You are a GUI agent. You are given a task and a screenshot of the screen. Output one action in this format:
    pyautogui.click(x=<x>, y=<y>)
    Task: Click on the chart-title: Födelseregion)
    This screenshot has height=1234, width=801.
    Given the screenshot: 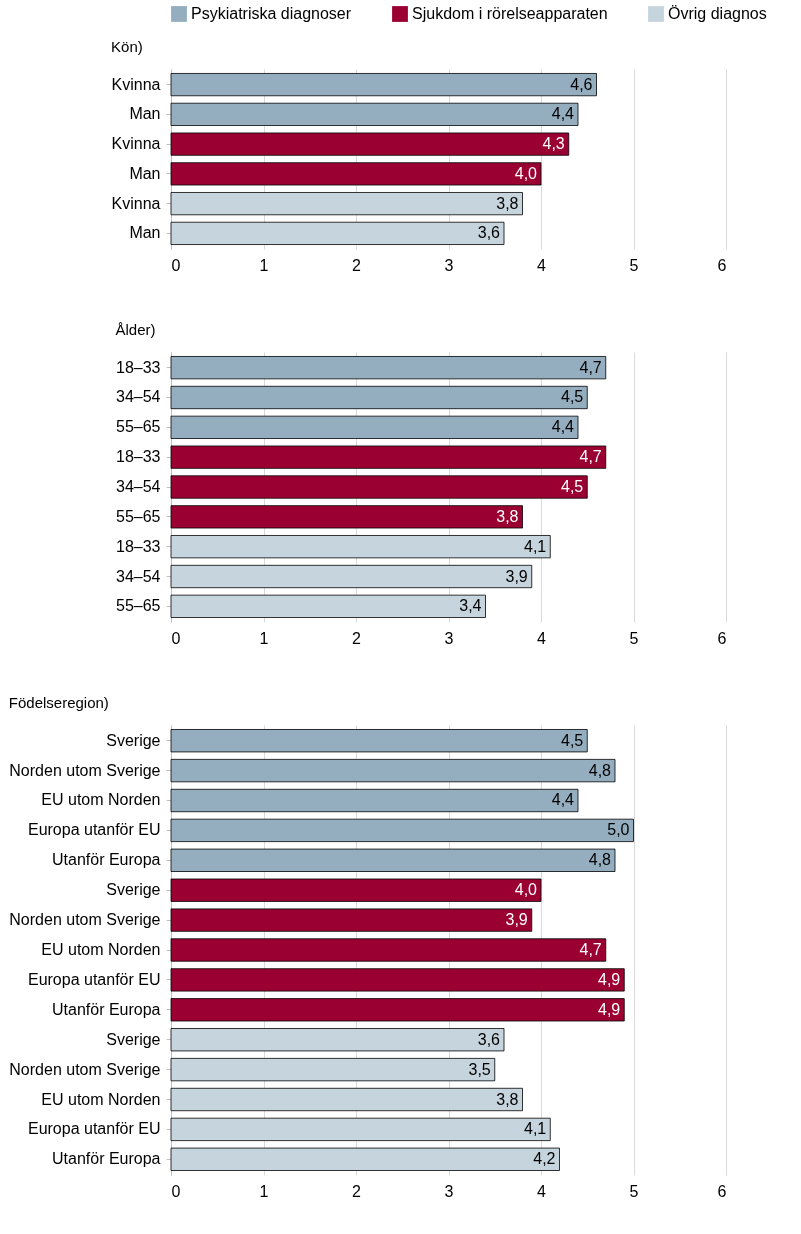 What is the action you would take?
    pyautogui.click(x=58, y=702)
    